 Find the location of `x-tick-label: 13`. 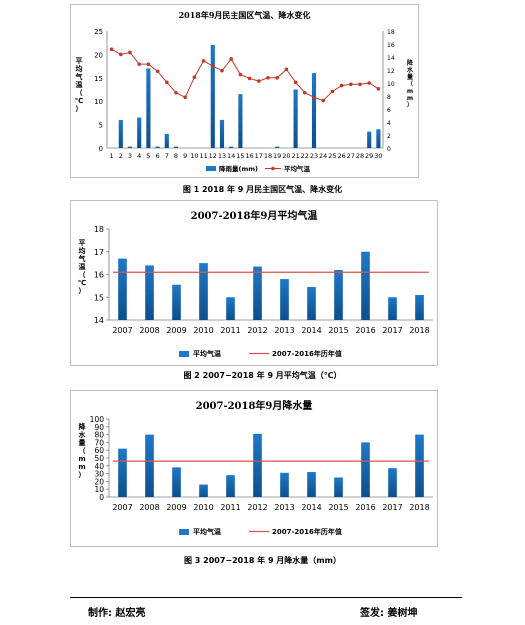

x-tick-label: 13 is located at coordinates (222, 156).